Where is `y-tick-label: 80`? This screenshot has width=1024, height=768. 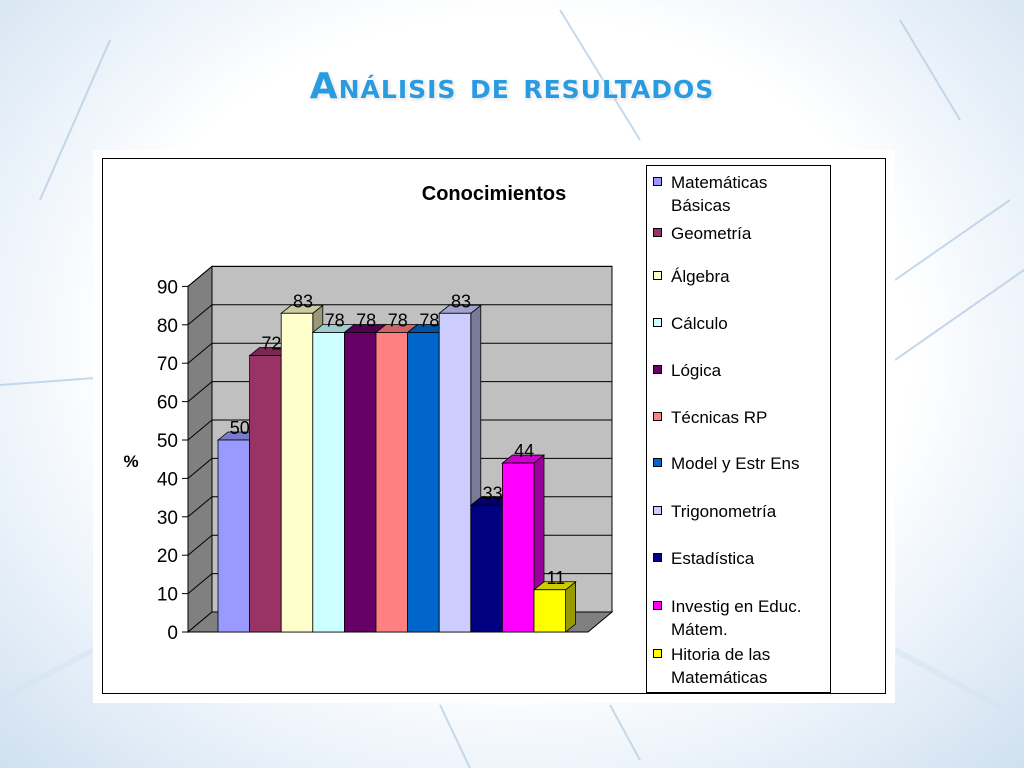 y-tick-label: 80 is located at coordinates (167, 326).